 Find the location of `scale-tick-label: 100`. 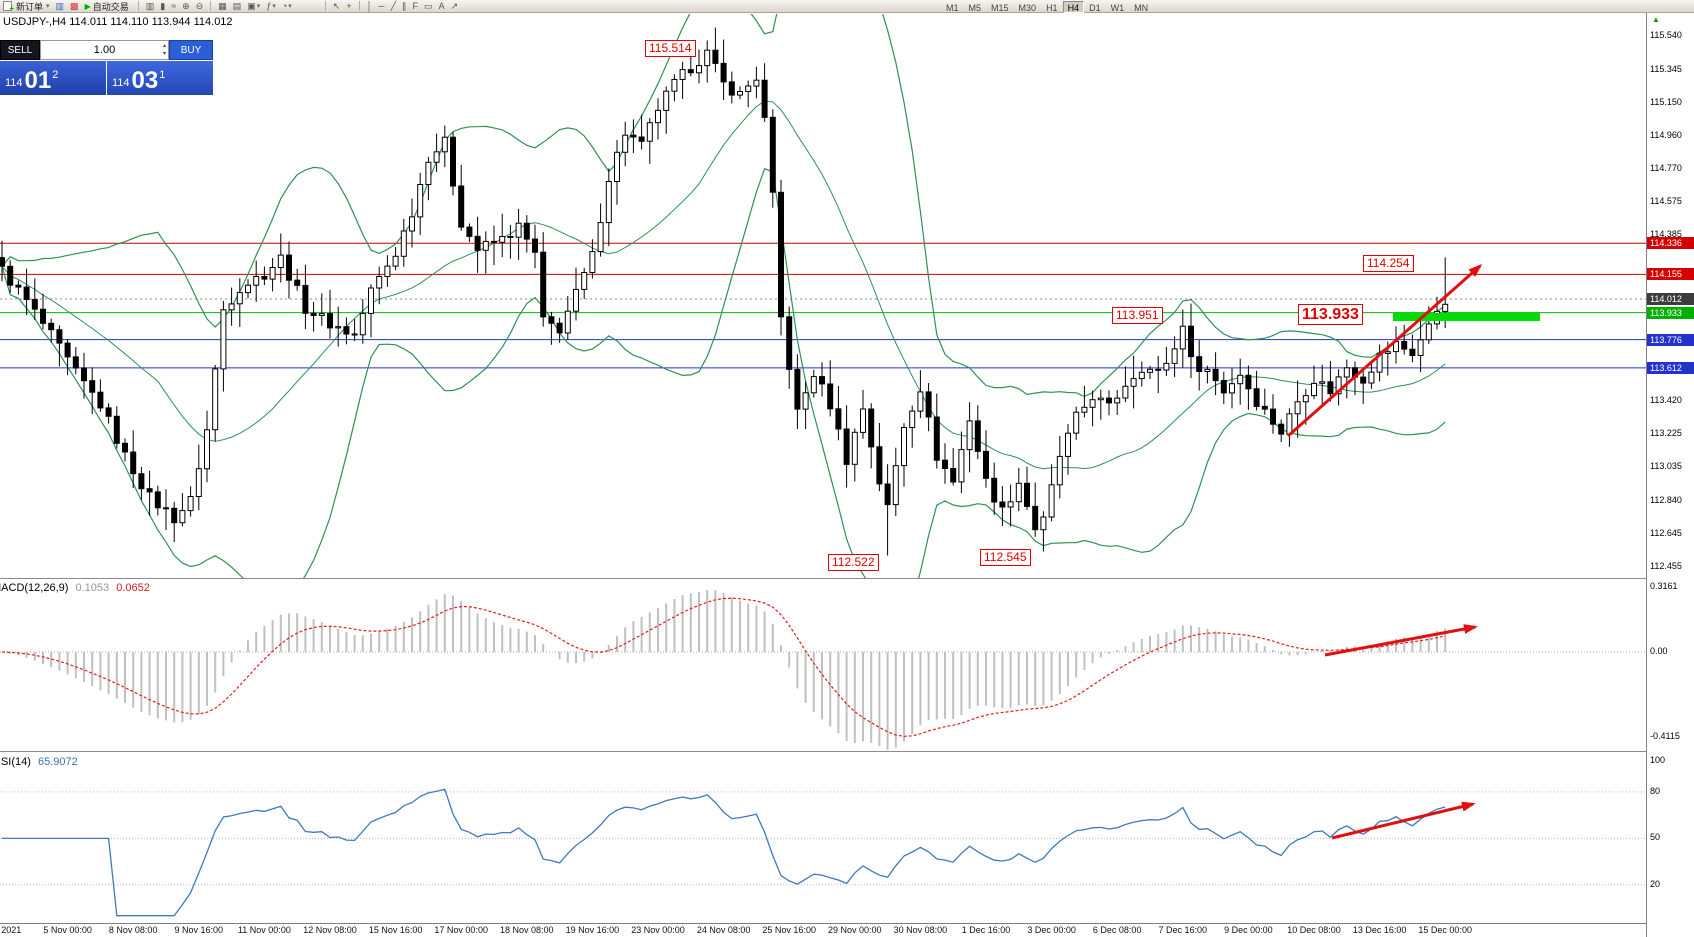

scale-tick-label: 100 is located at coordinates (1658, 760).